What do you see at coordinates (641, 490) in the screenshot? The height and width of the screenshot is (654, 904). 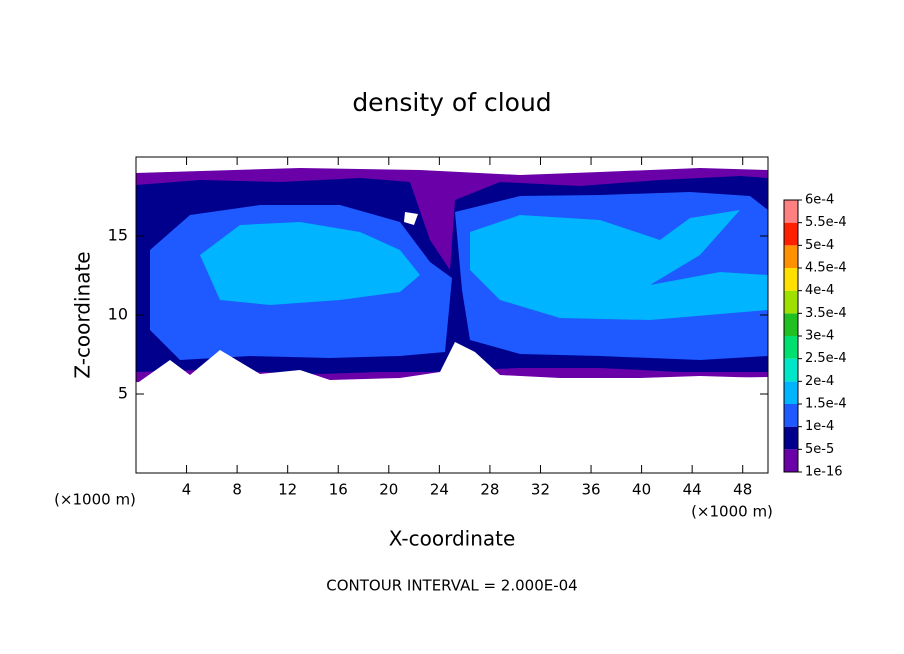 I see `x-tick-label: 40` at bounding box center [641, 490].